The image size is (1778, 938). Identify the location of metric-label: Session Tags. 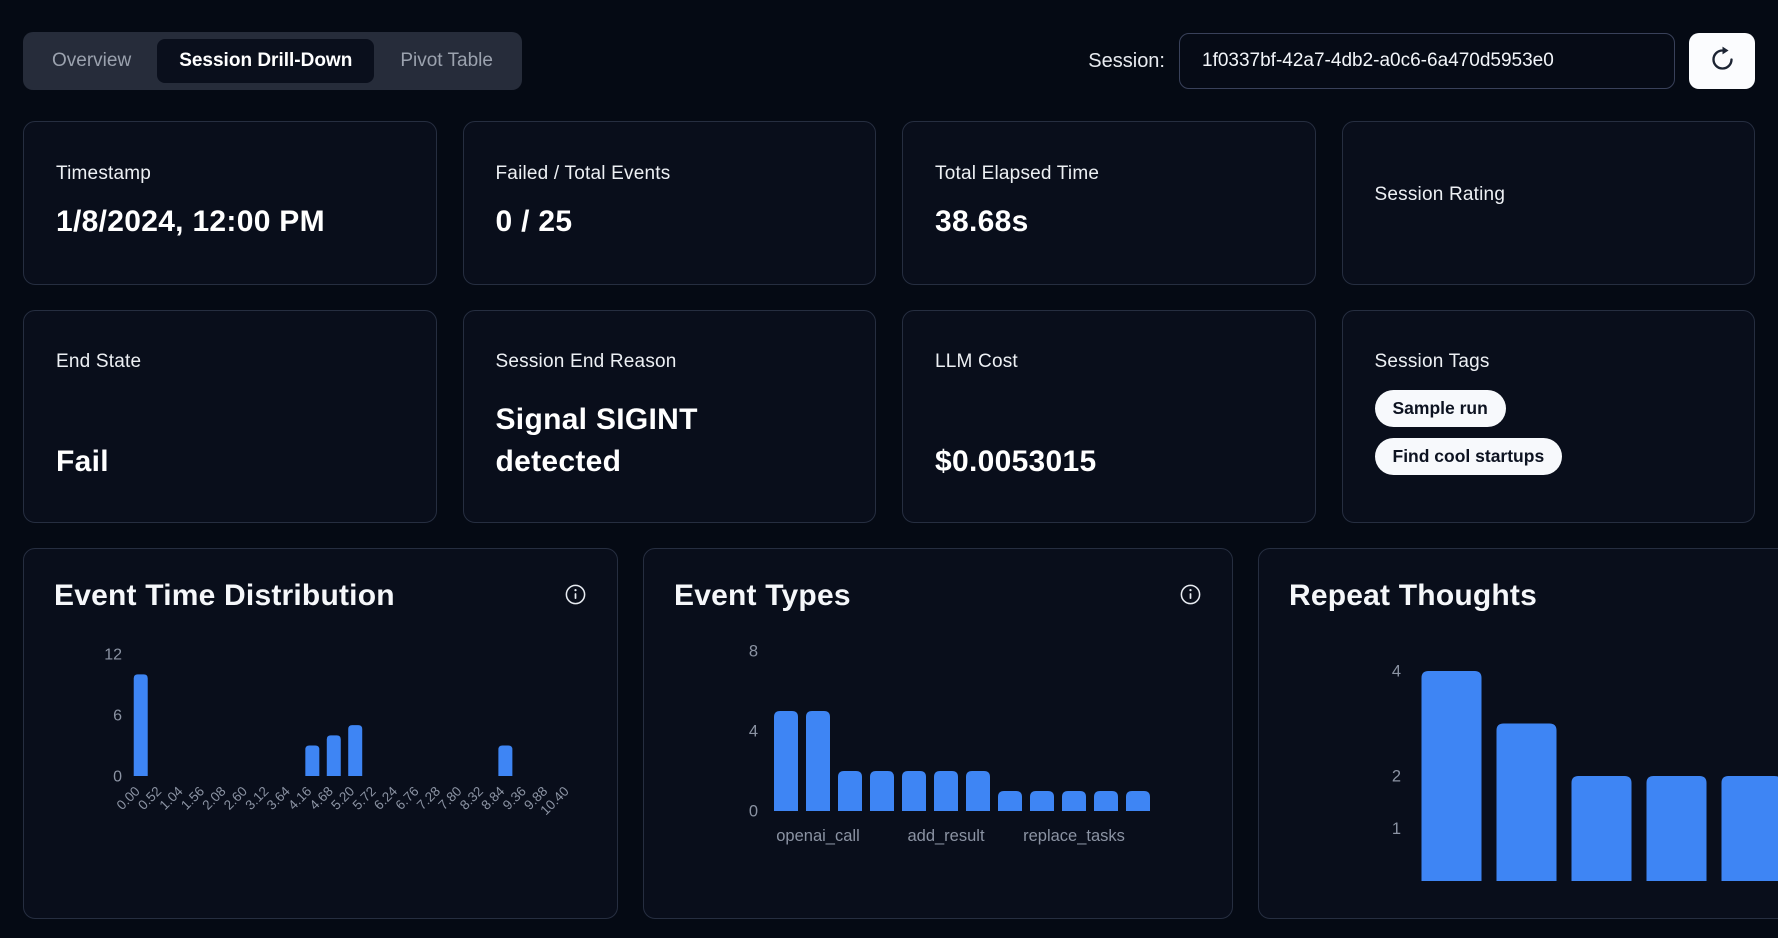
(1432, 361).